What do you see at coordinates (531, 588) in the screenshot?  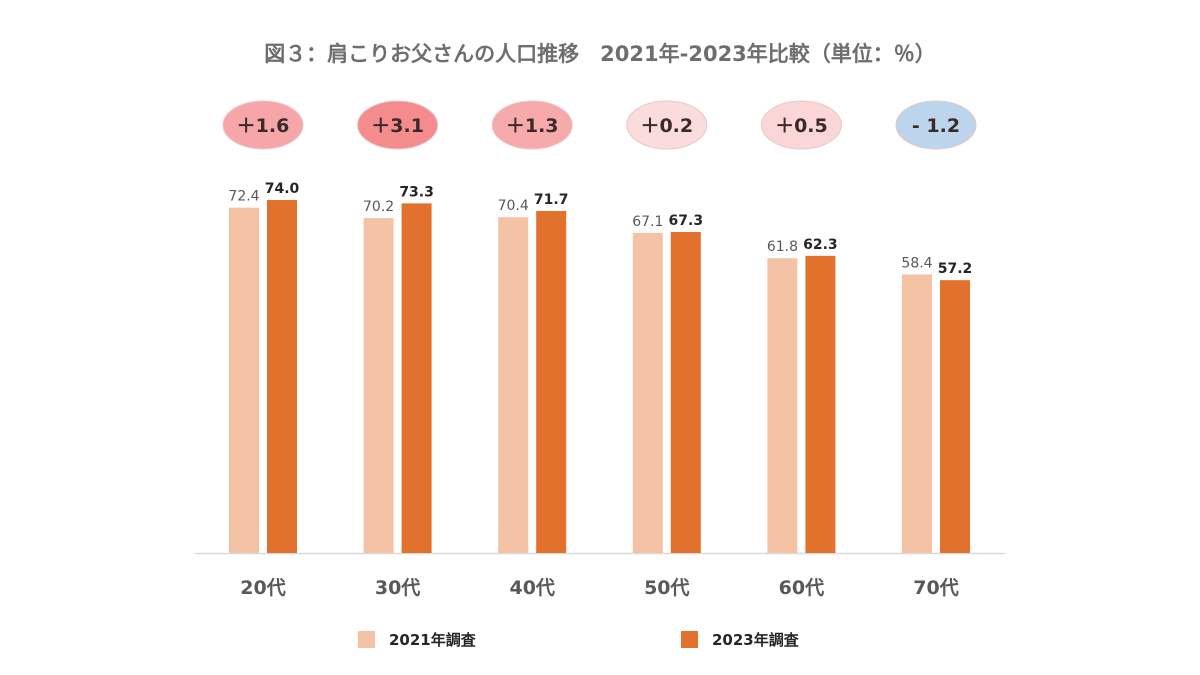 I see `category-label: 40代` at bounding box center [531, 588].